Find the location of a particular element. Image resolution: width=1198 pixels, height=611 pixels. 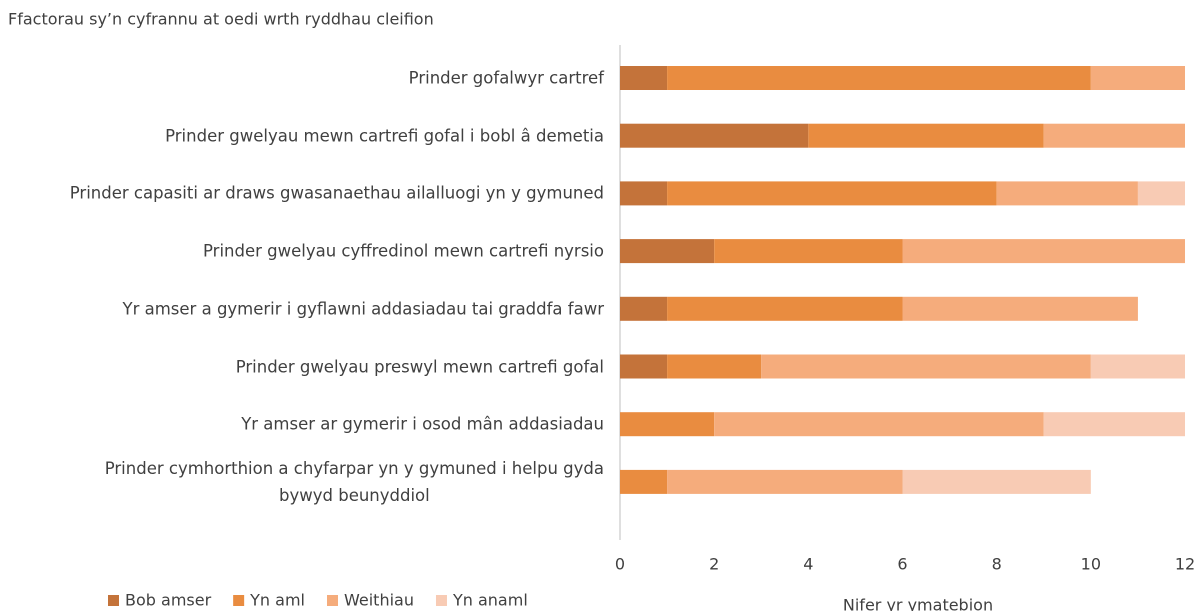

x-tick-label: 8 is located at coordinates (997, 564).